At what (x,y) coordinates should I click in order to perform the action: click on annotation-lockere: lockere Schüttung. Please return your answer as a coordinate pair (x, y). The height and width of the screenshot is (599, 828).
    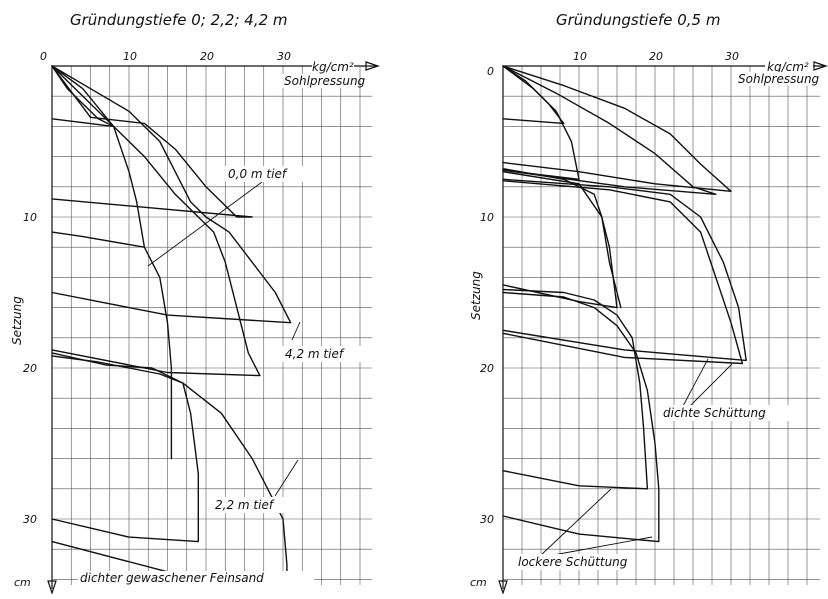
    Looking at the image, I should click on (573, 562).